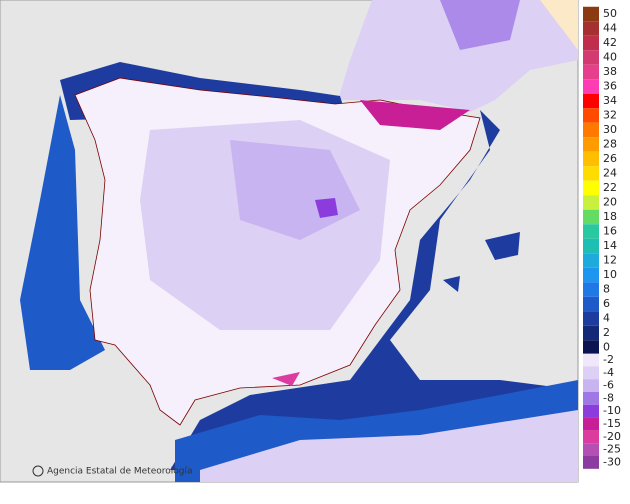 The height and width of the screenshot is (504, 630). I want to click on legend-label: 44, so click(610, 28).